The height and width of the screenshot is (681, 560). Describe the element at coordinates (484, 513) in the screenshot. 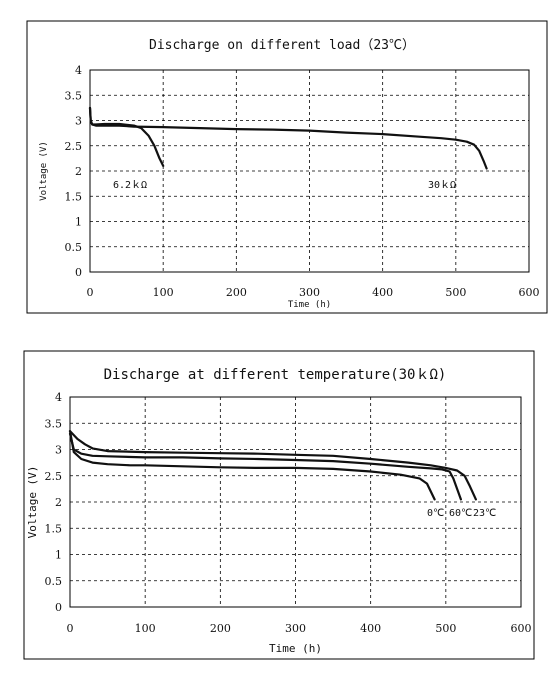

I see `curve-label: 23℃` at that location.